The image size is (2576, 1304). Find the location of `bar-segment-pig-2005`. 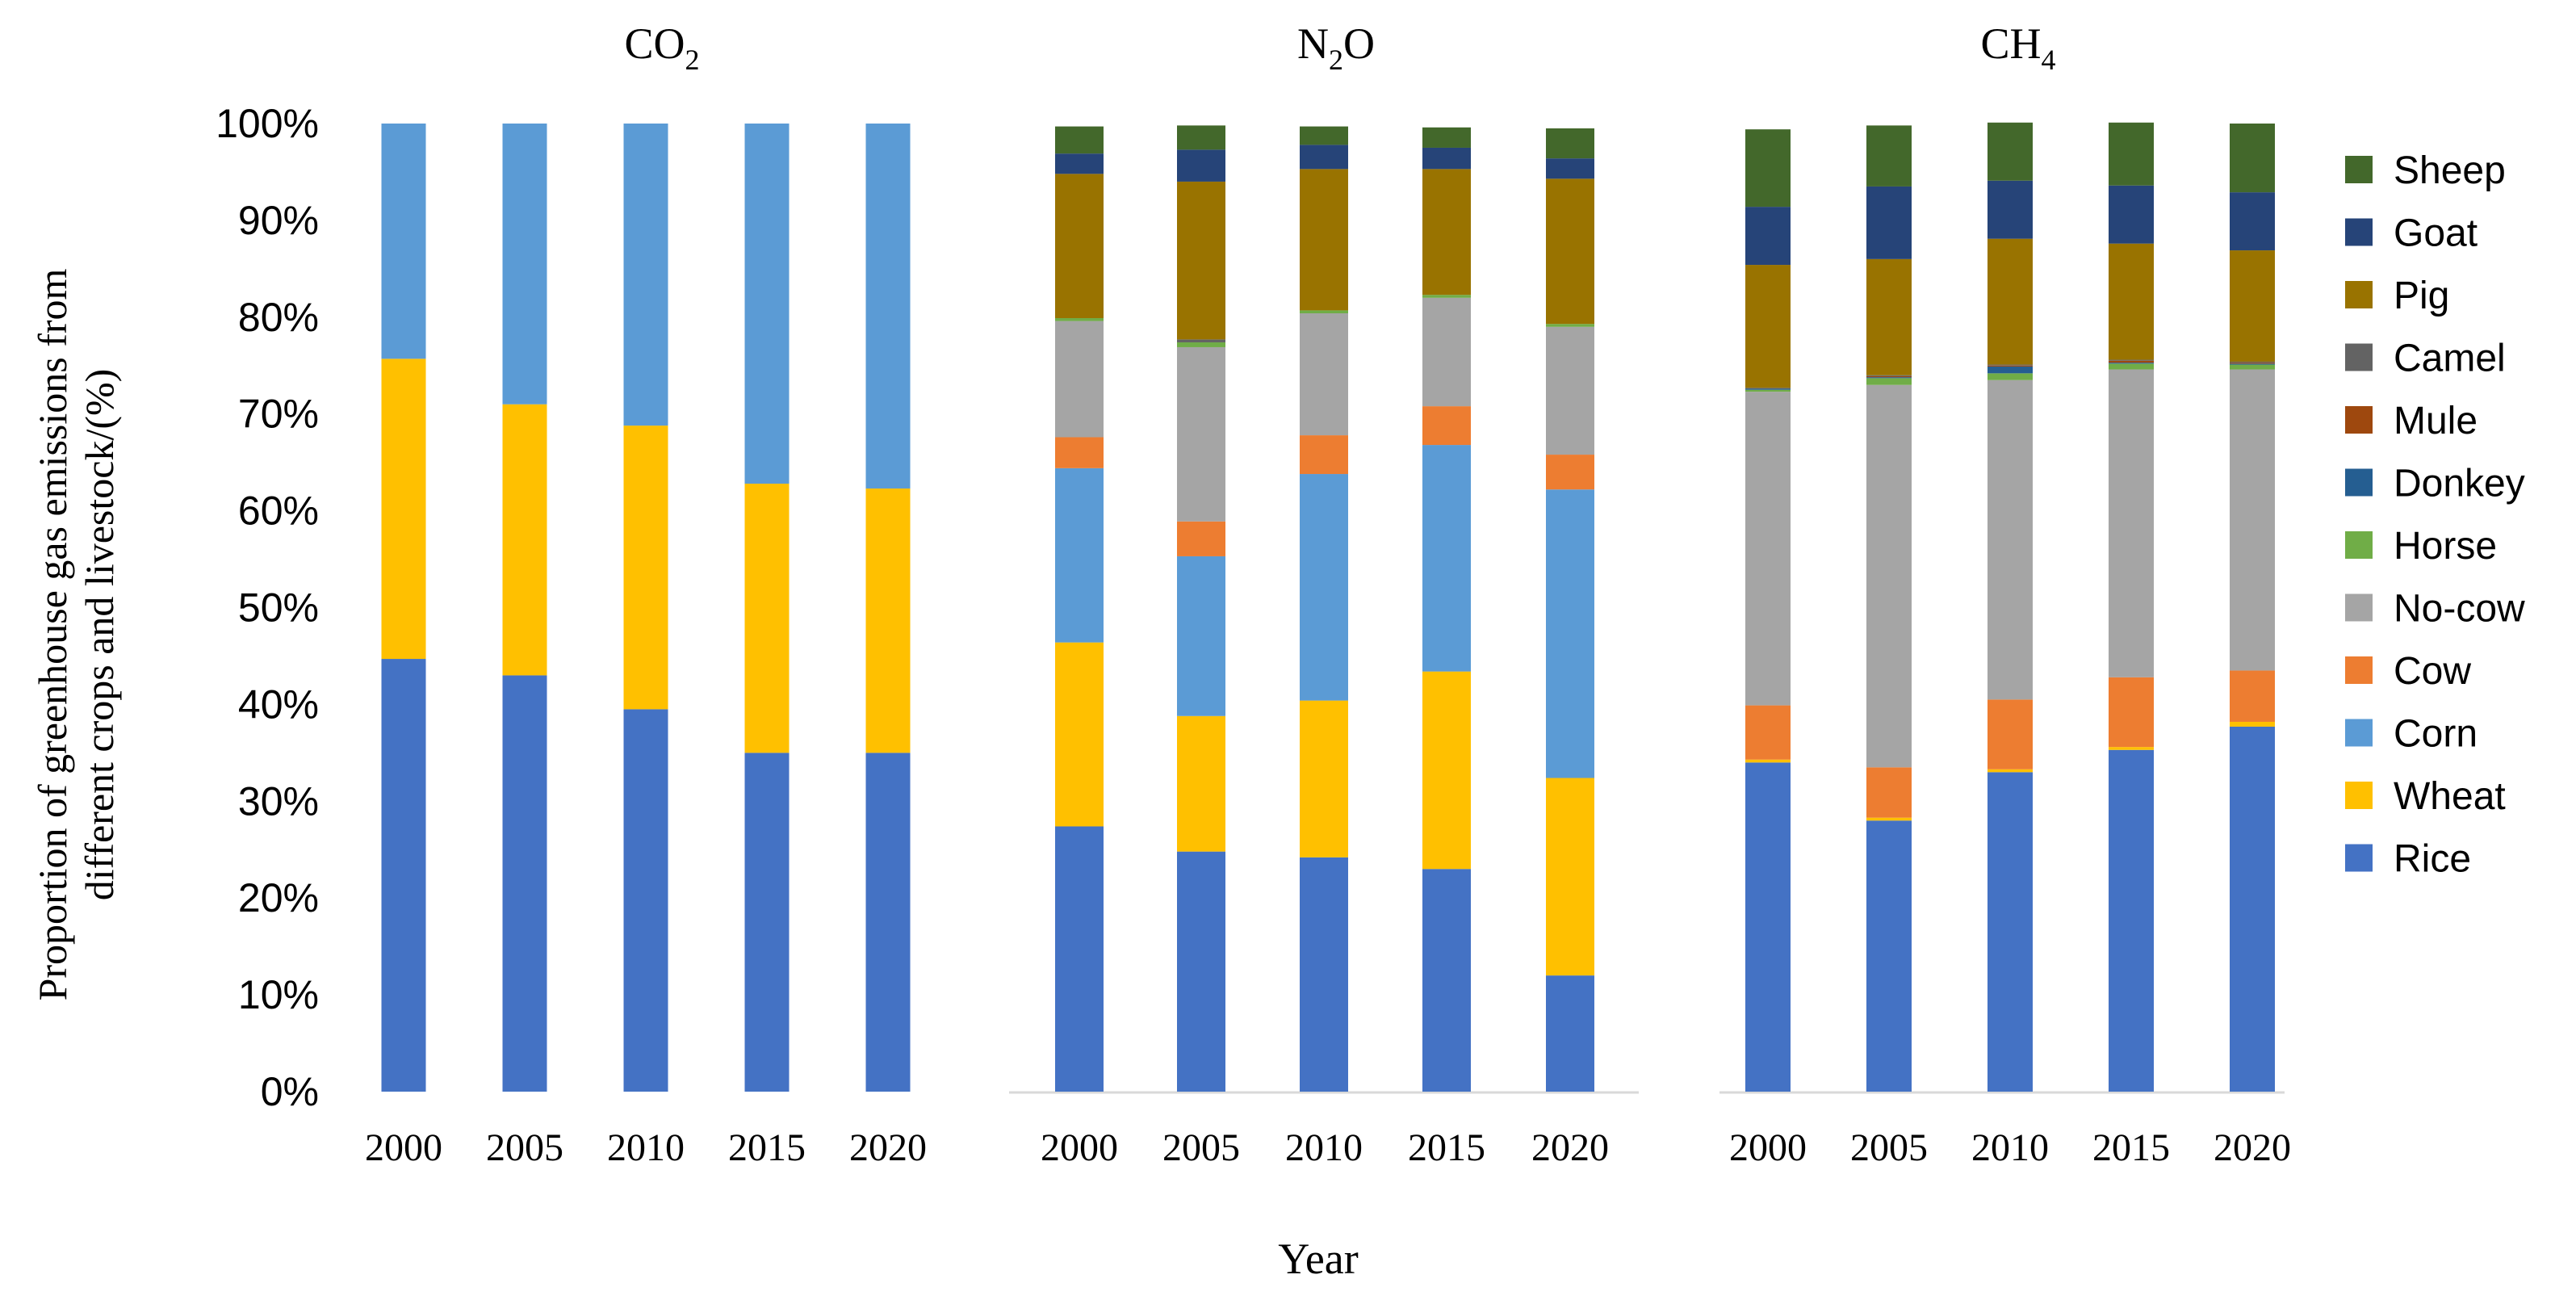

bar-segment-pig-2005 is located at coordinates (1889, 316).